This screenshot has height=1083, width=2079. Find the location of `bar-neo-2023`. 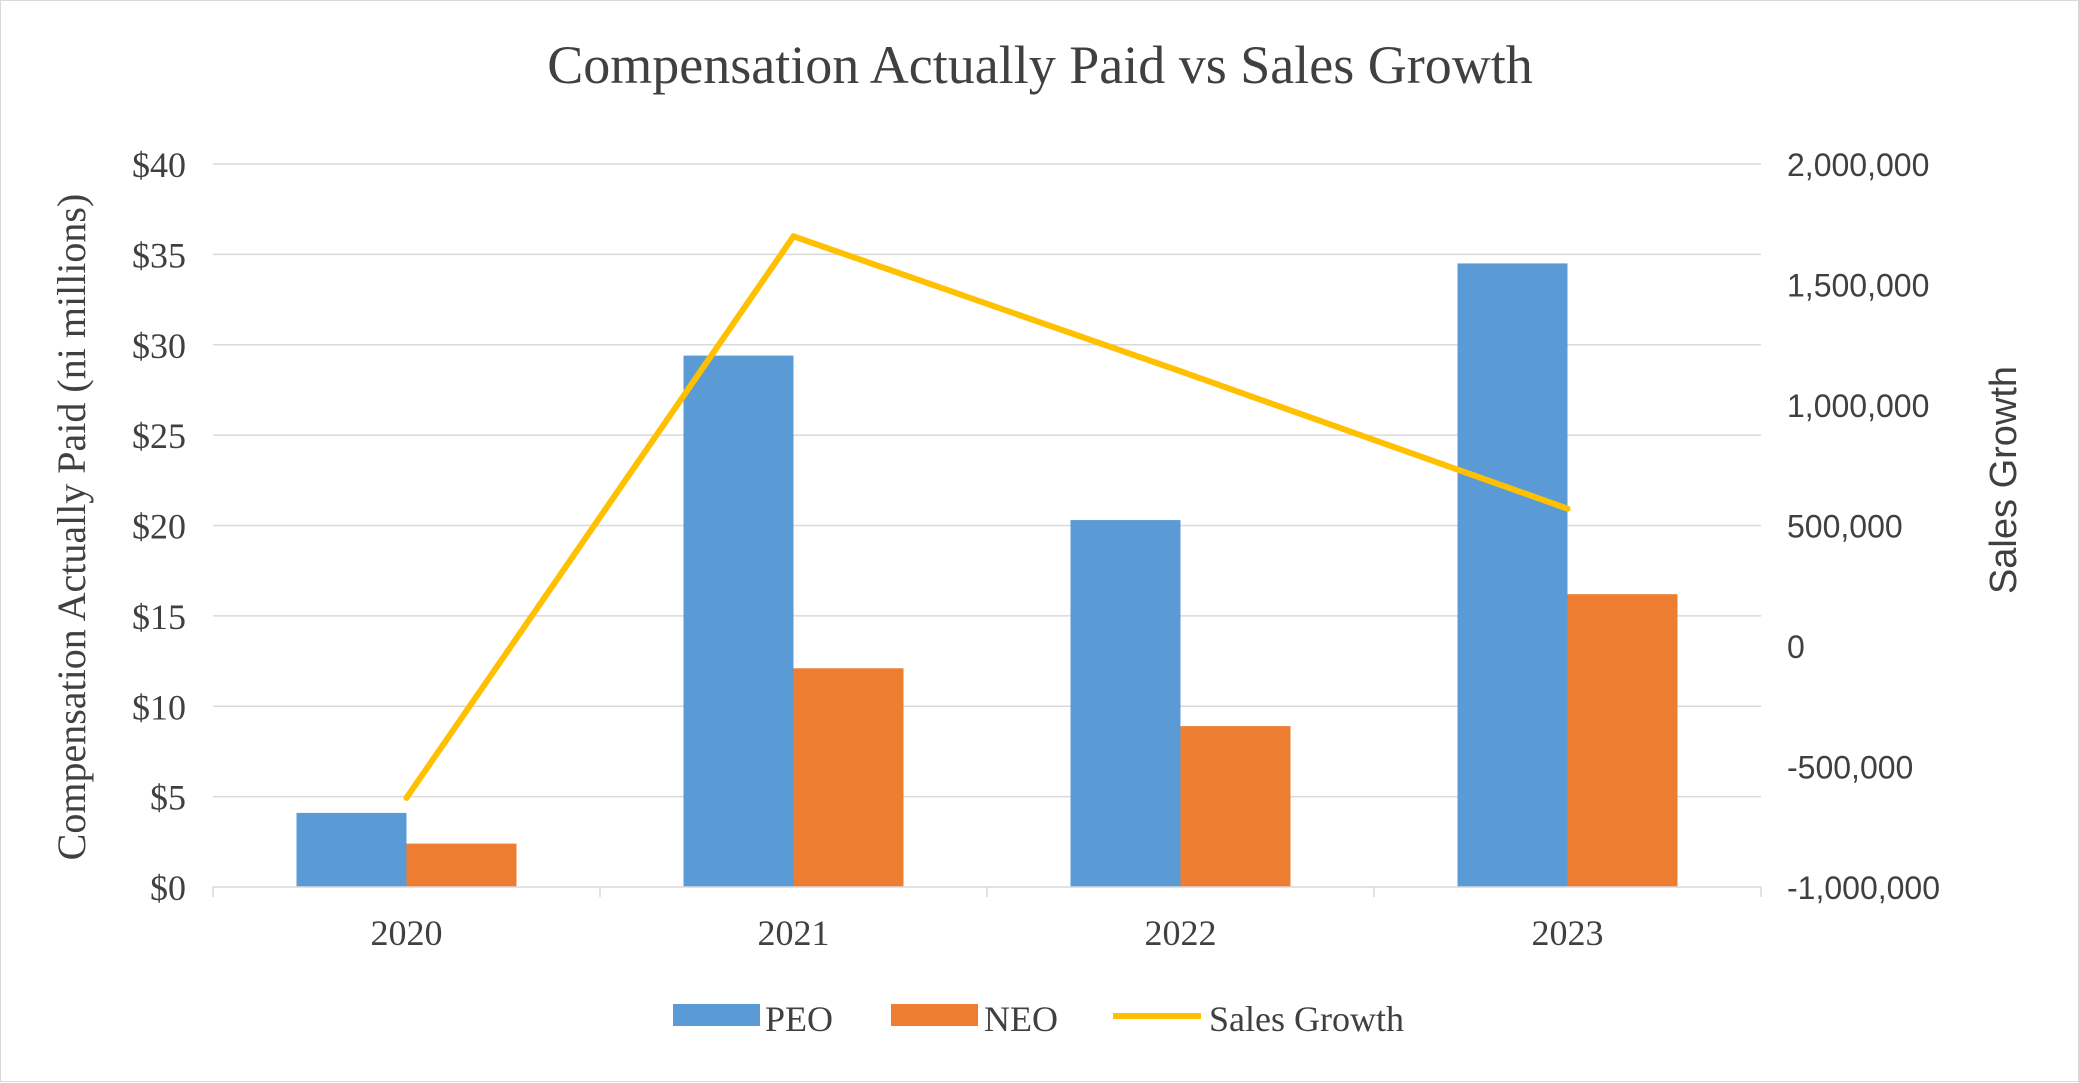

bar-neo-2023 is located at coordinates (1622, 740).